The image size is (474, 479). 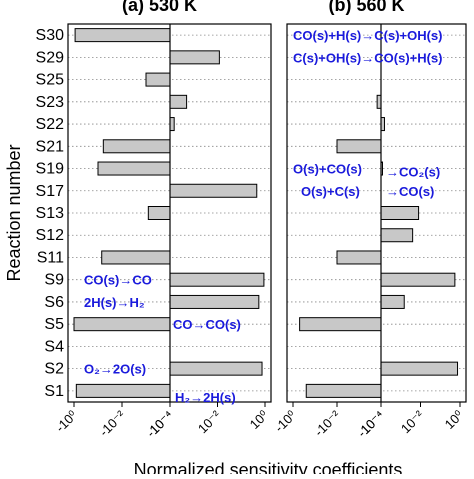 What do you see at coordinates (54, 346) in the screenshot?
I see `category-label-s4: S4` at bounding box center [54, 346].